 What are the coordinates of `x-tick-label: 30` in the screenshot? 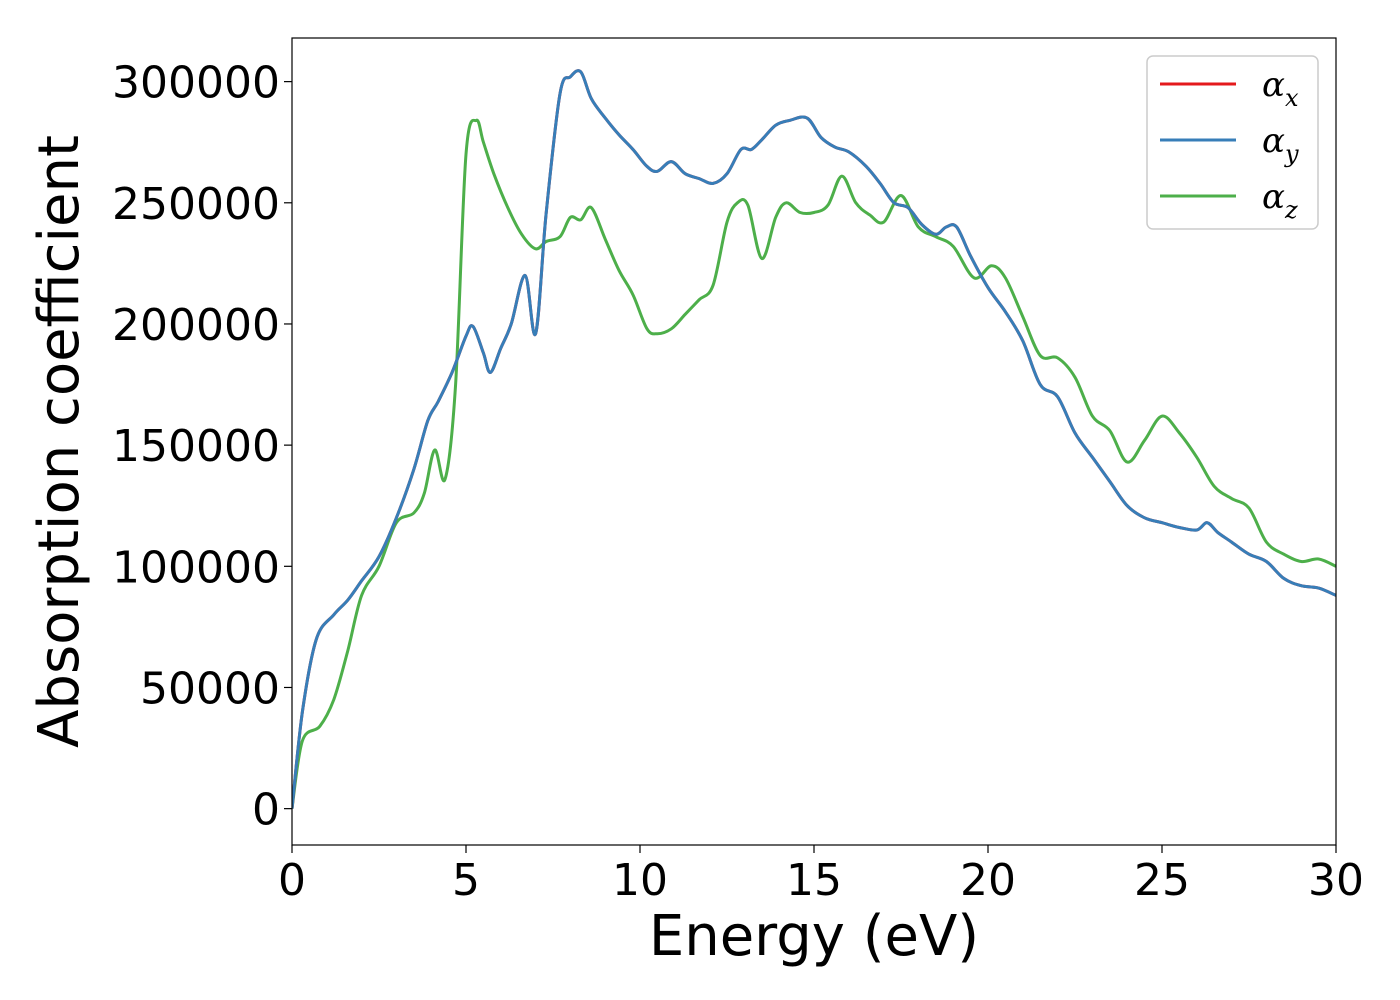 It's located at (1336, 880).